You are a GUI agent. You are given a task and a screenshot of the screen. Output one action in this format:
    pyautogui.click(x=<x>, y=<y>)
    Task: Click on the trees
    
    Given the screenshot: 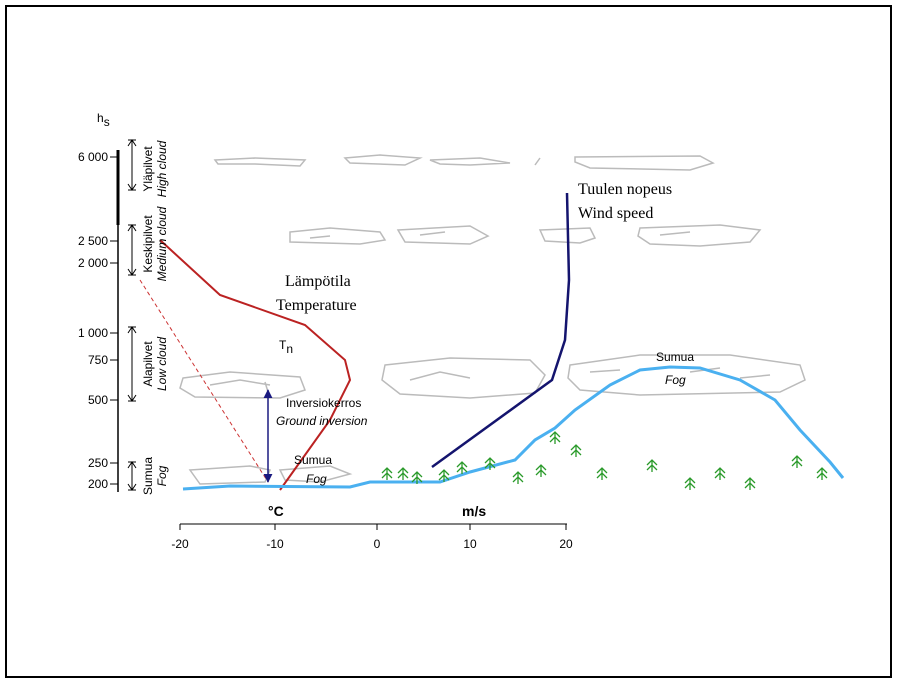 What is the action you would take?
    pyautogui.click(x=604, y=461)
    